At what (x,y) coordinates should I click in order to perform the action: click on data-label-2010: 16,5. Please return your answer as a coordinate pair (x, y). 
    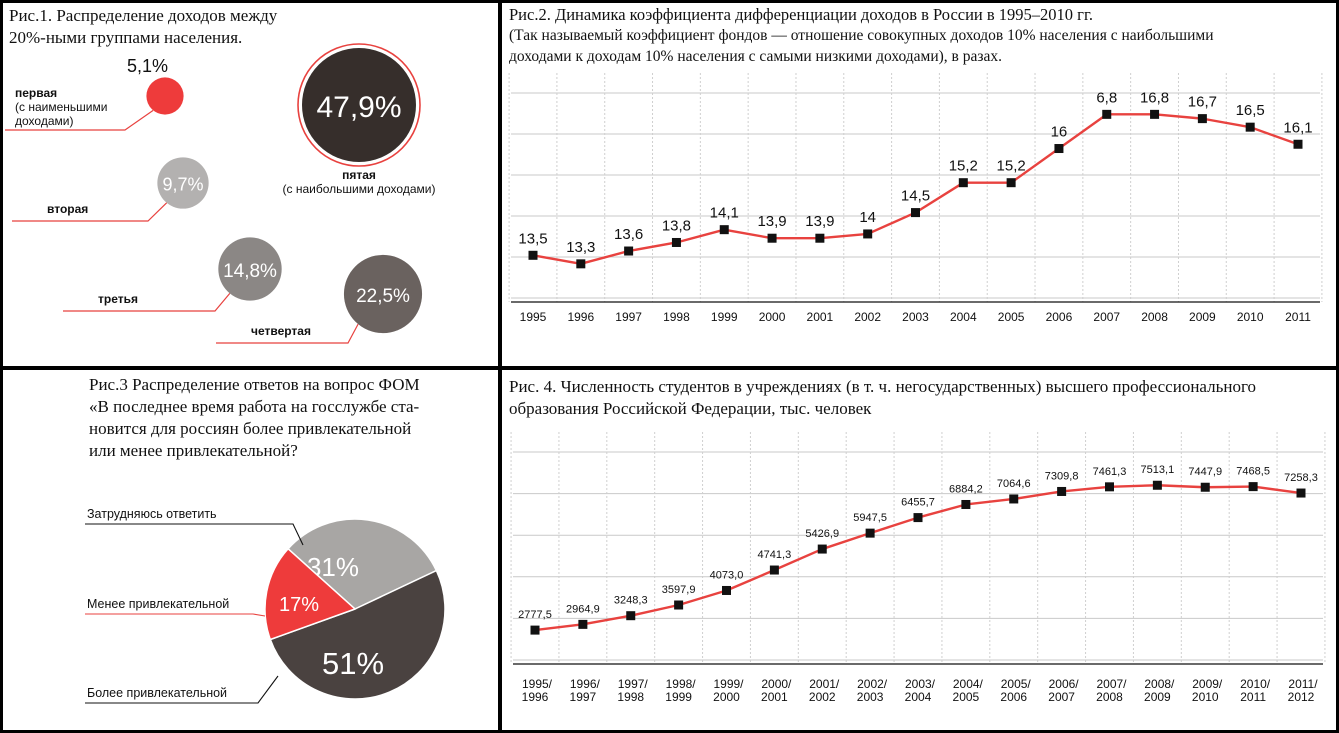
    Looking at the image, I should click on (1250, 110).